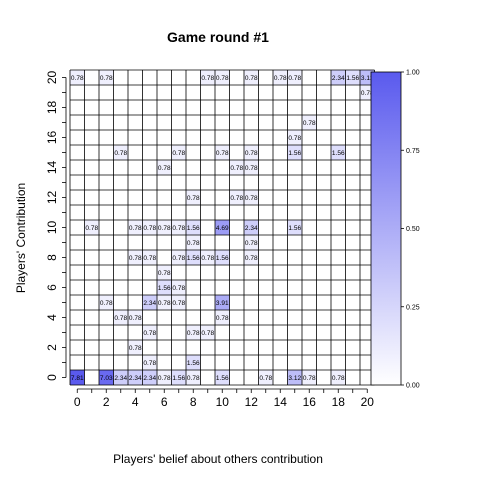  Describe the element at coordinates (252, 402) in the screenshot. I see `x-tick-label: 12` at that location.